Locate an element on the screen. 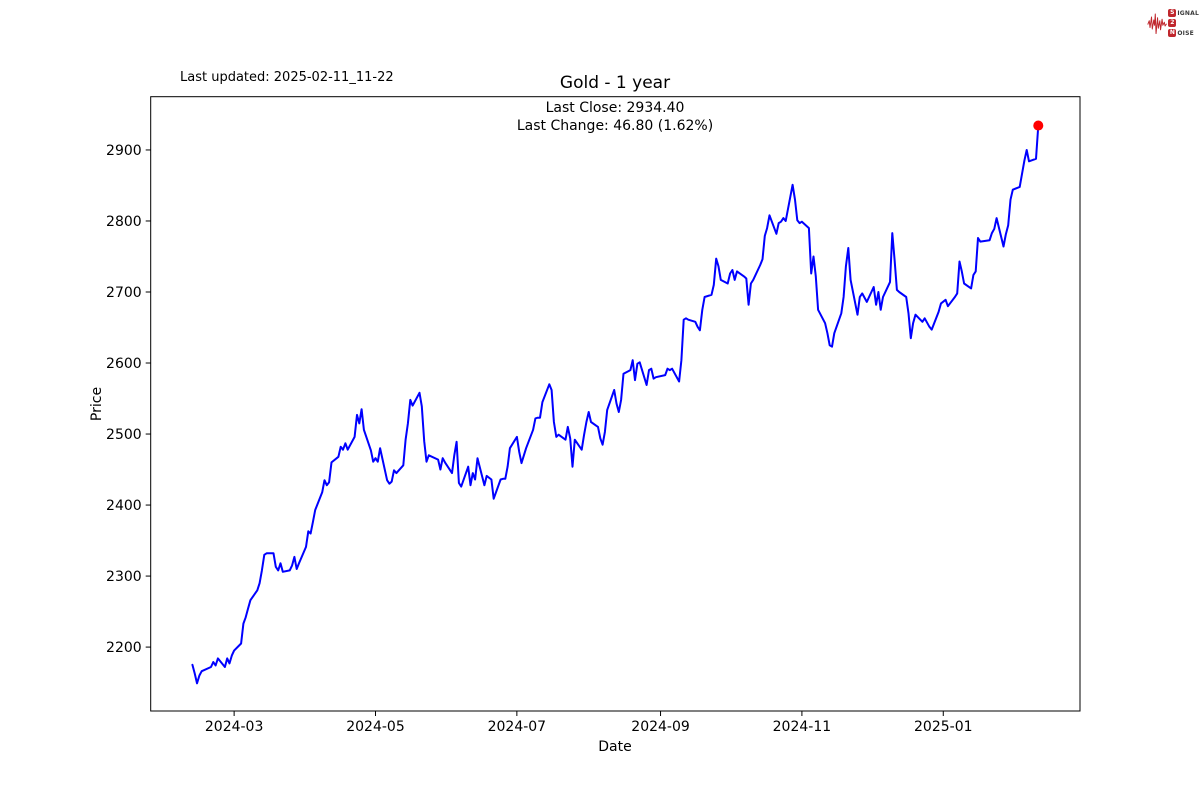  last-close-annotation: Last Close: 2934.40 is located at coordinates (615, 108).